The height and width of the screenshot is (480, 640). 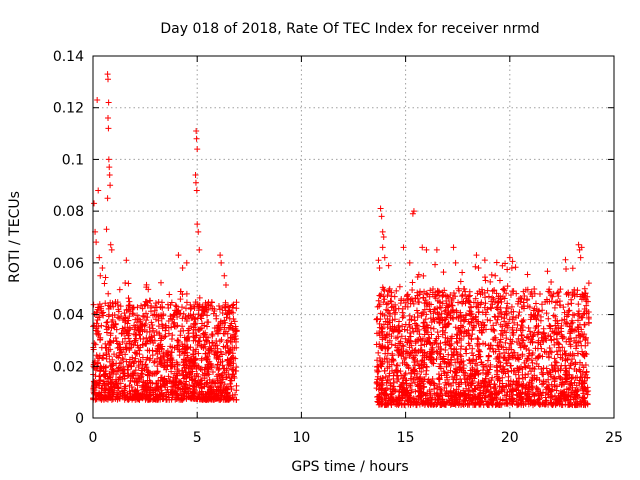 What do you see at coordinates (406, 438) in the screenshot?
I see `x-tick-label: 15` at bounding box center [406, 438].